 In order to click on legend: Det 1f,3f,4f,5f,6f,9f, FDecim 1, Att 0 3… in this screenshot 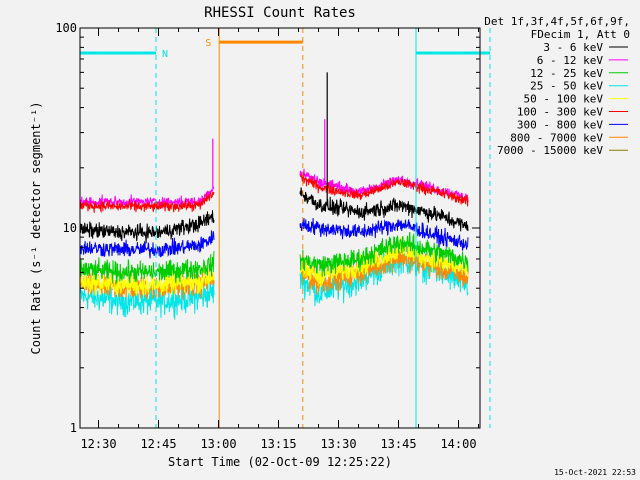, I will do `click(557, 86)`.